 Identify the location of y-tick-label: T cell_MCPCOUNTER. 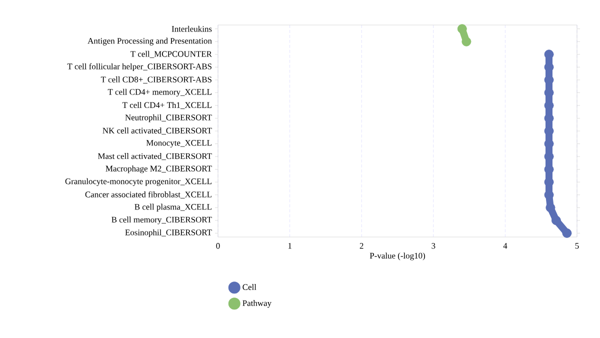
(171, 54).